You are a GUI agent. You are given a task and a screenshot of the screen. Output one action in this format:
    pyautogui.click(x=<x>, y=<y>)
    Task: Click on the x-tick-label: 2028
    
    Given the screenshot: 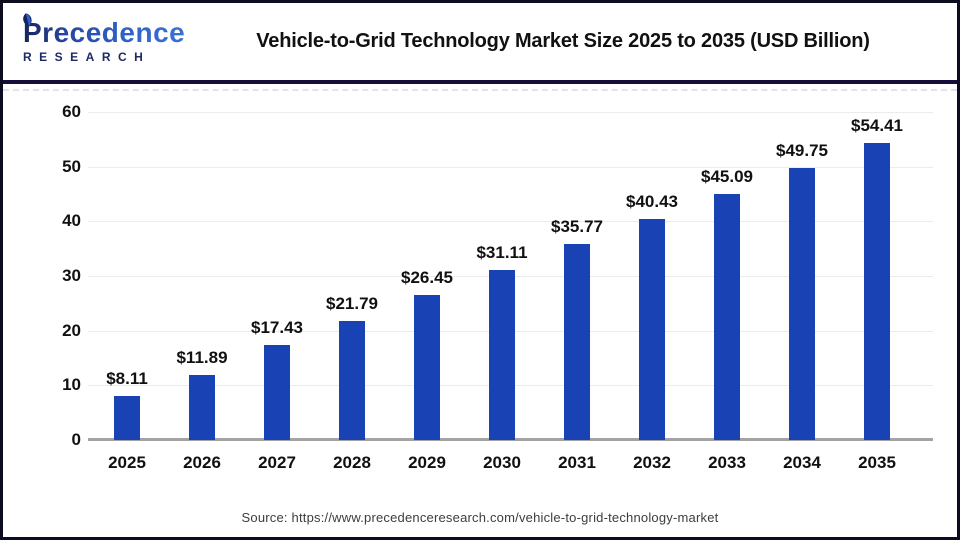 What is the action you would take?
    pyautogui.click(x=352, y=462)
    